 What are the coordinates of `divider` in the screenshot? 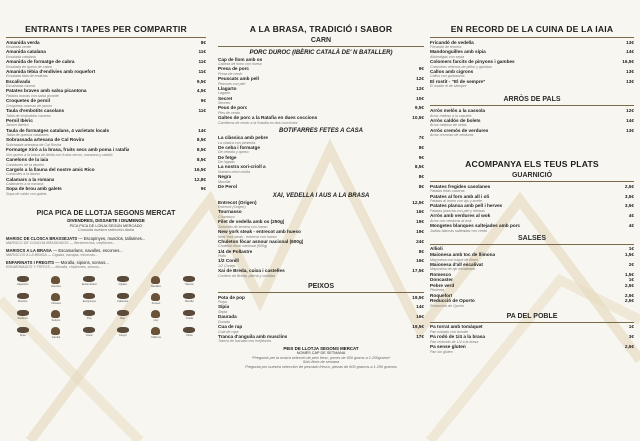 It's located at (532, 181).